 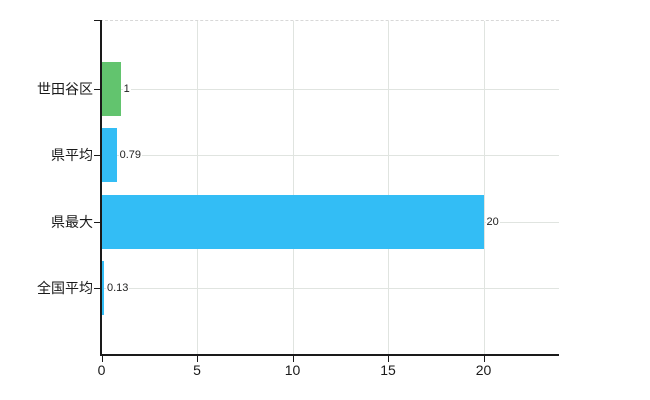 I want to click on category-label: 全国平均, so click(x=65, y=287).